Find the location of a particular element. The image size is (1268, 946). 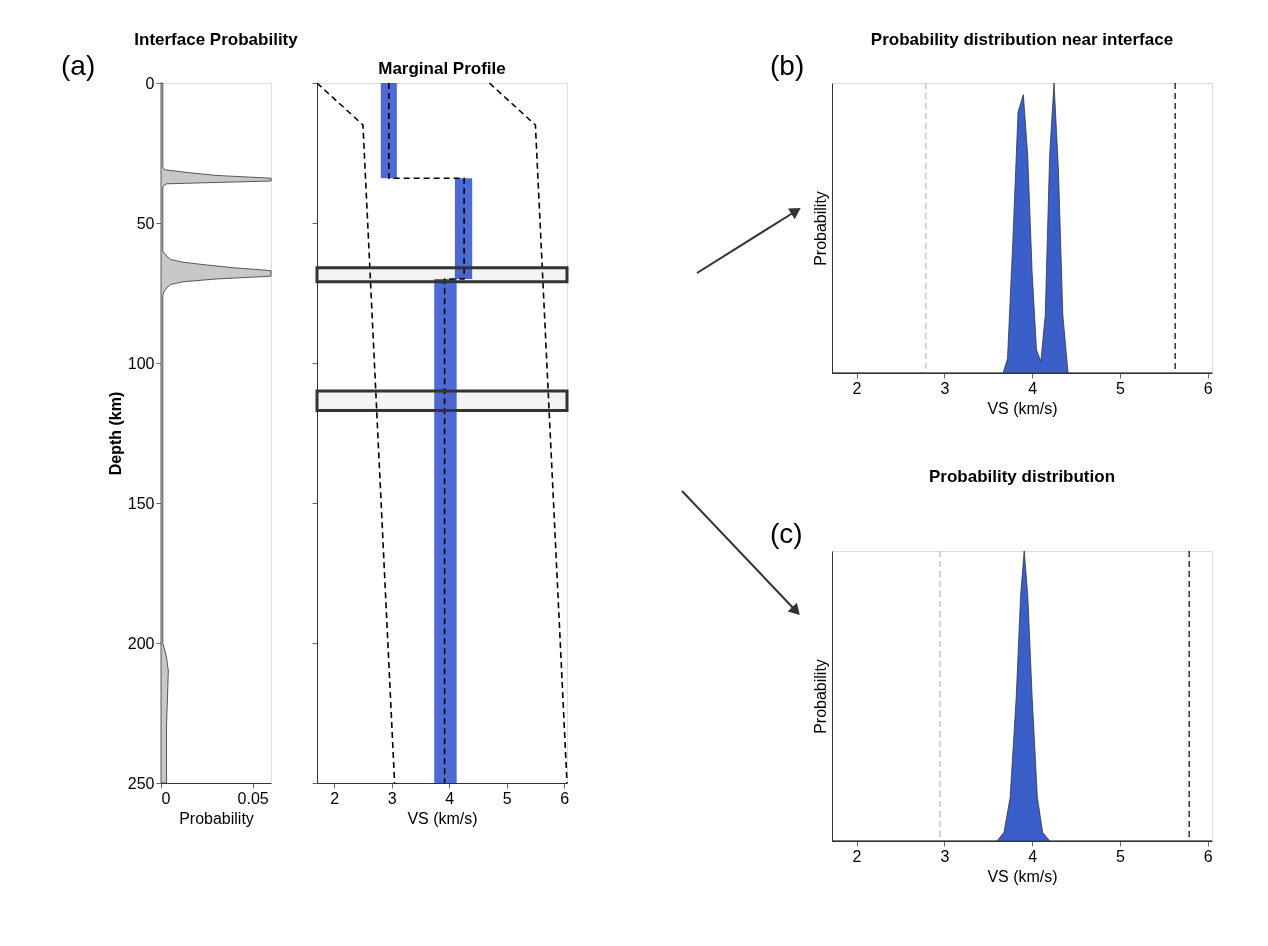

text: (b) is located at coordinates (787, 65).